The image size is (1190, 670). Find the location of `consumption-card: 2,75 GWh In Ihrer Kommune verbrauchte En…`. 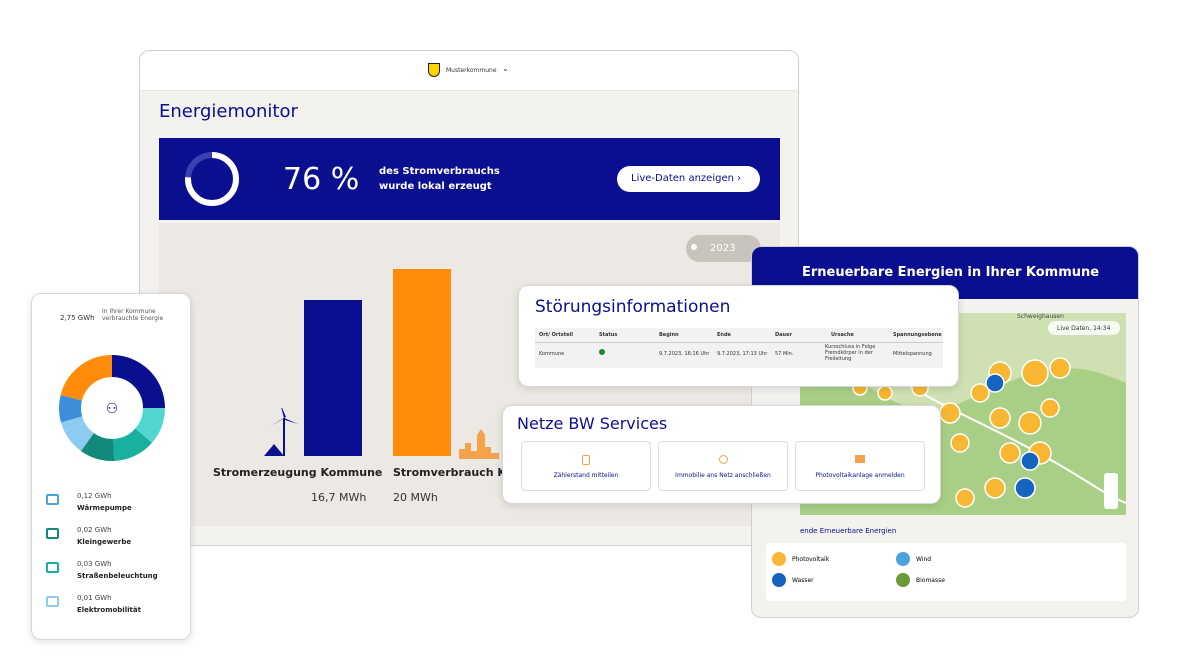

consumption-card: 2,75 GWh In Ihrer Kommune verbrauchte En… is located at coordinates (111, 466).